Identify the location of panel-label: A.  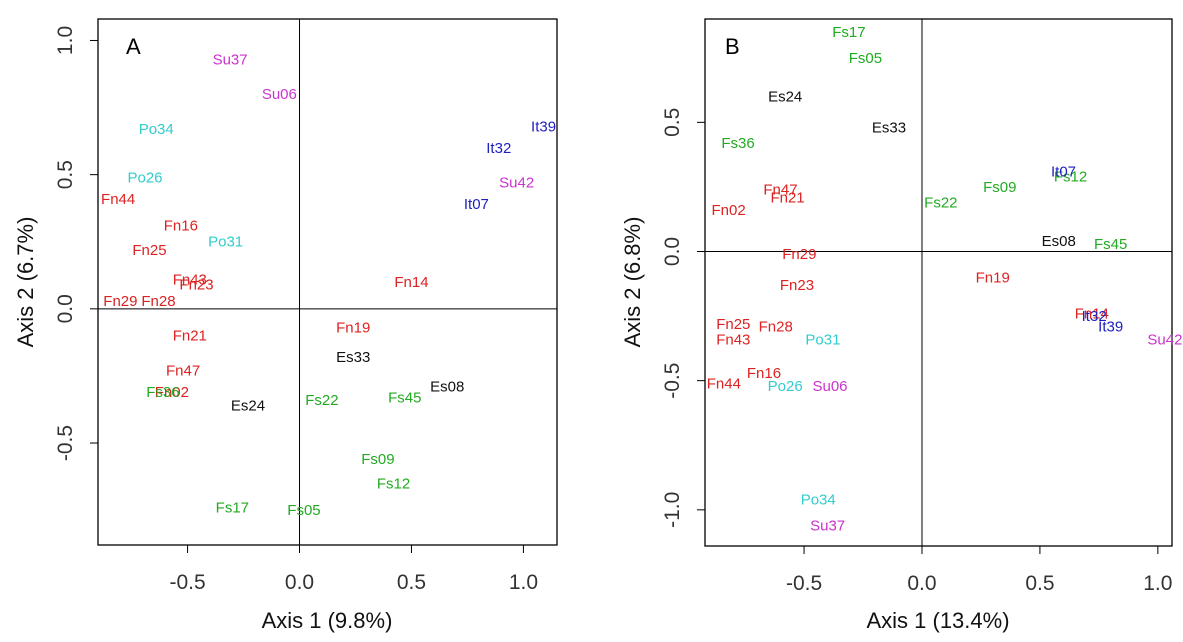
(133, 46).